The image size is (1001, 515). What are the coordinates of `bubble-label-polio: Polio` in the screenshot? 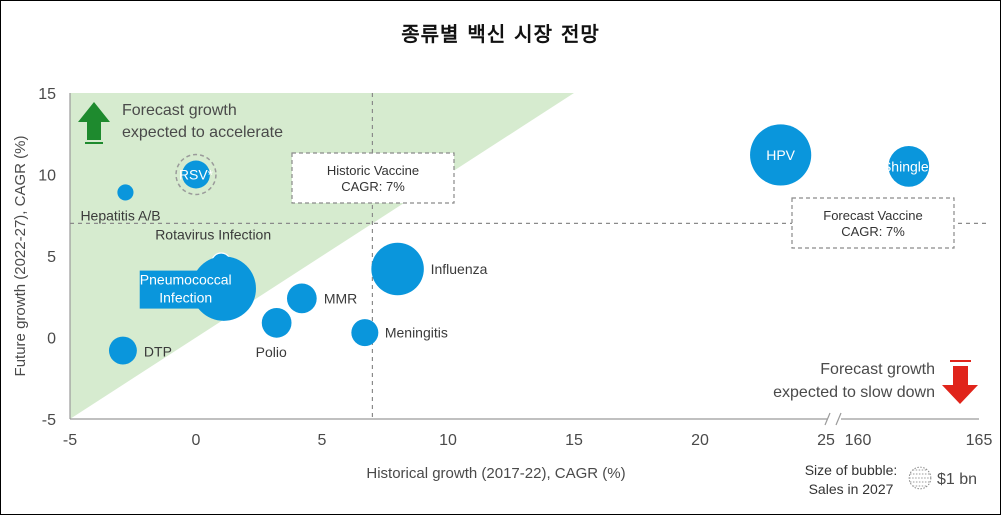 It's located at (271, 352).